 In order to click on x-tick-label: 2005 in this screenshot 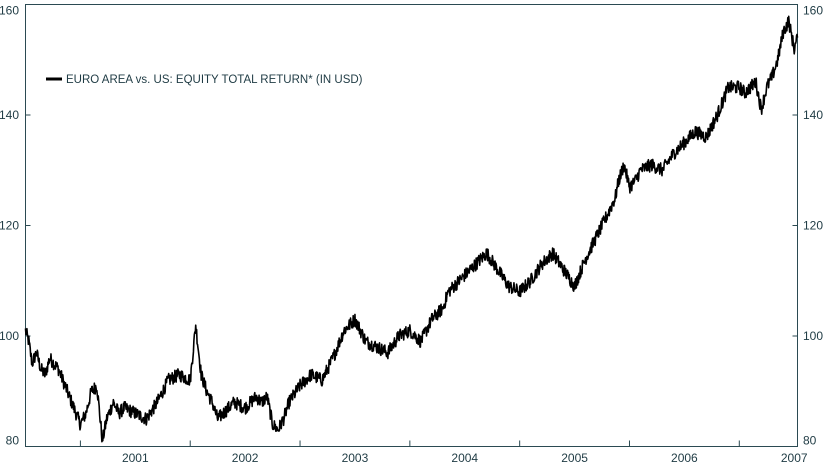, I will do `click(574, 458)`.